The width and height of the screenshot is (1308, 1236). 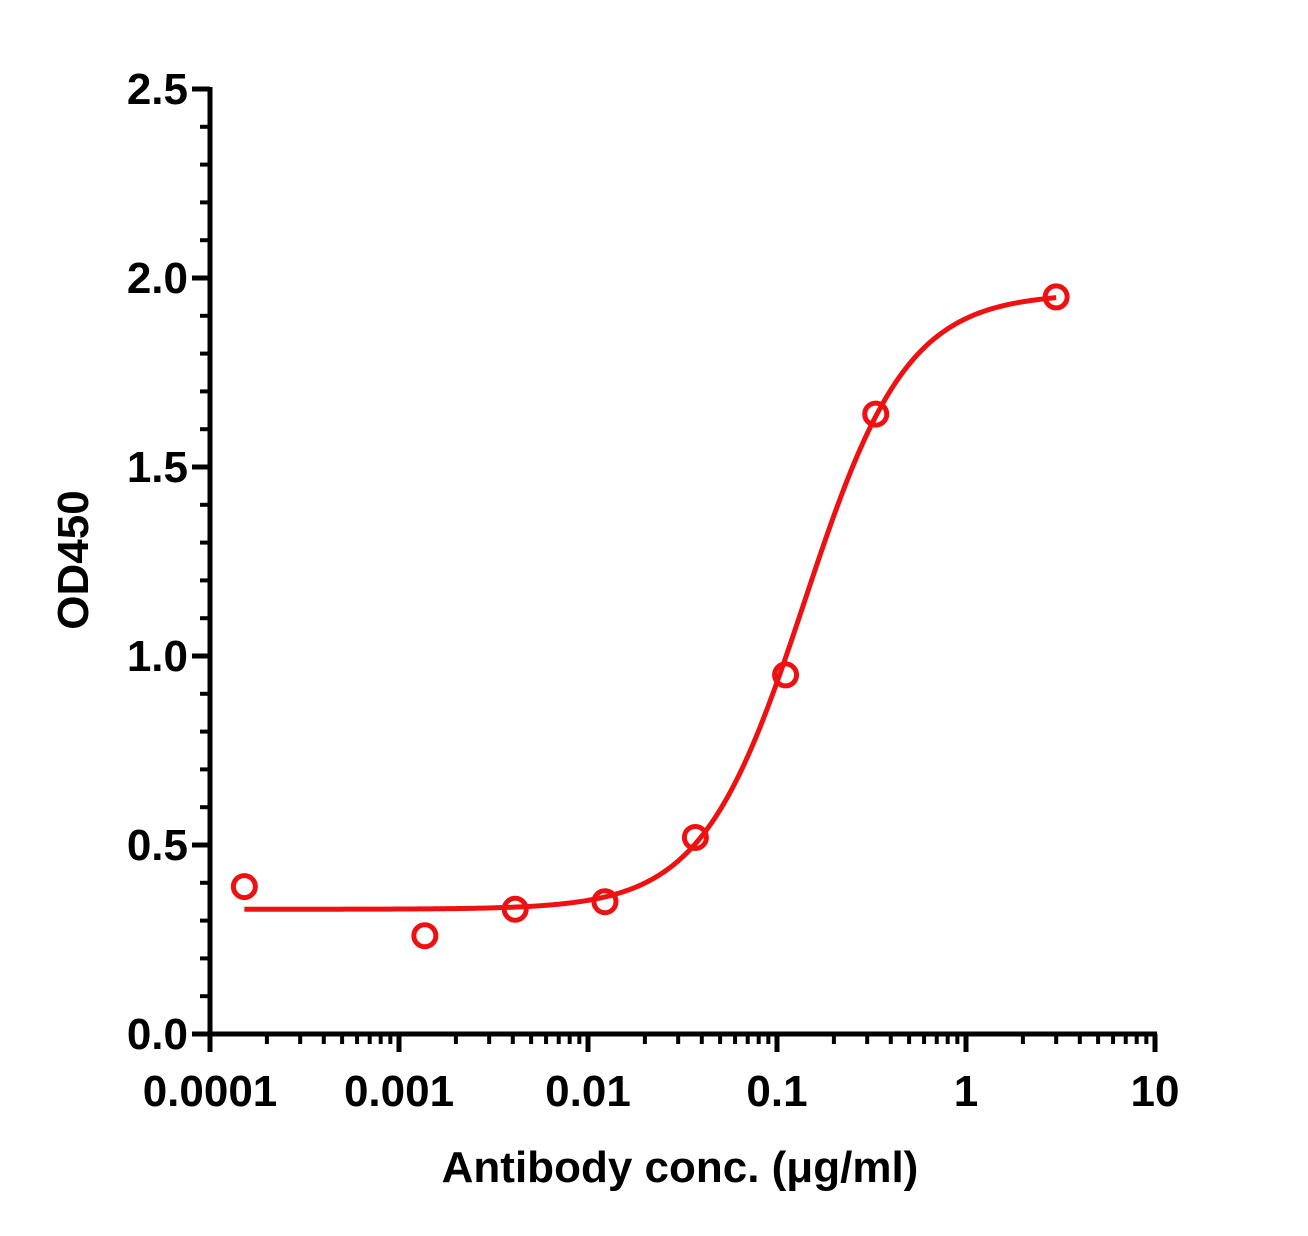 What do you see at coordinates (776, 1091) in the screenshot?
I see `x-tick-label: 0.1` at bounding box center [776, 1091].